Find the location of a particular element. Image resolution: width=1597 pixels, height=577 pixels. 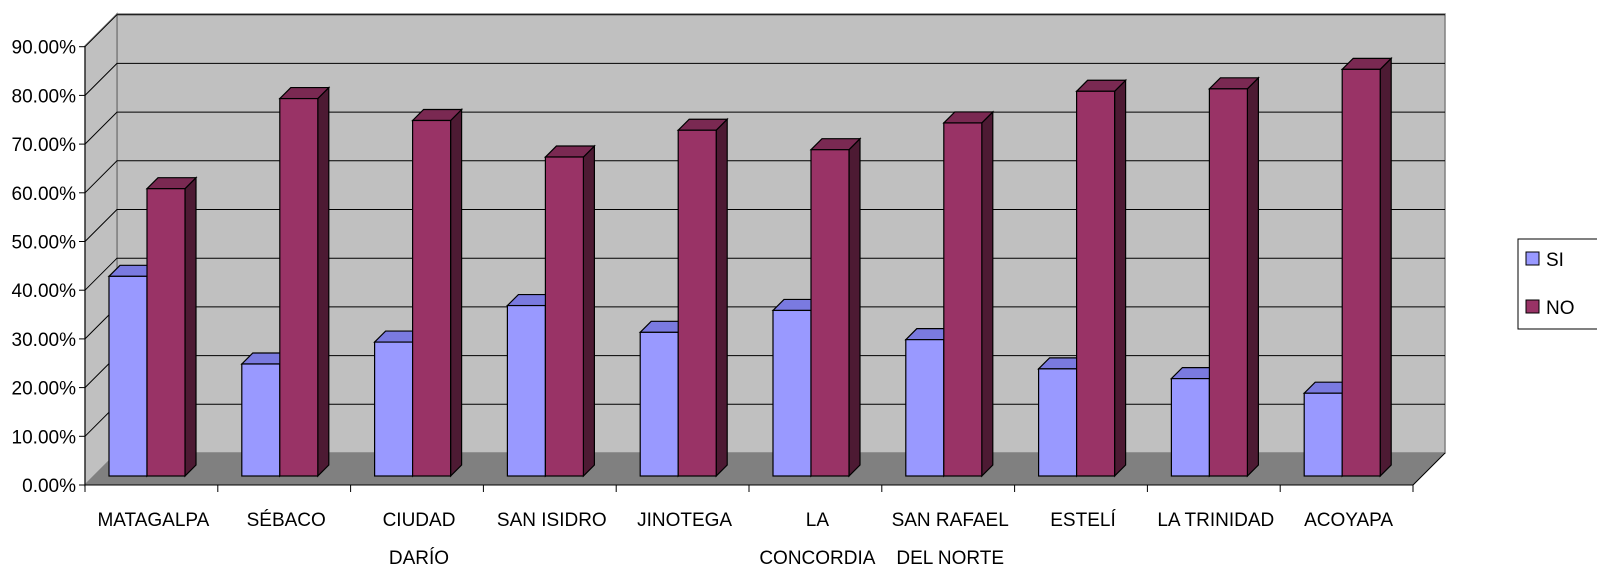

x-category-label: CIUDAD is located at coordinates (419, 520).